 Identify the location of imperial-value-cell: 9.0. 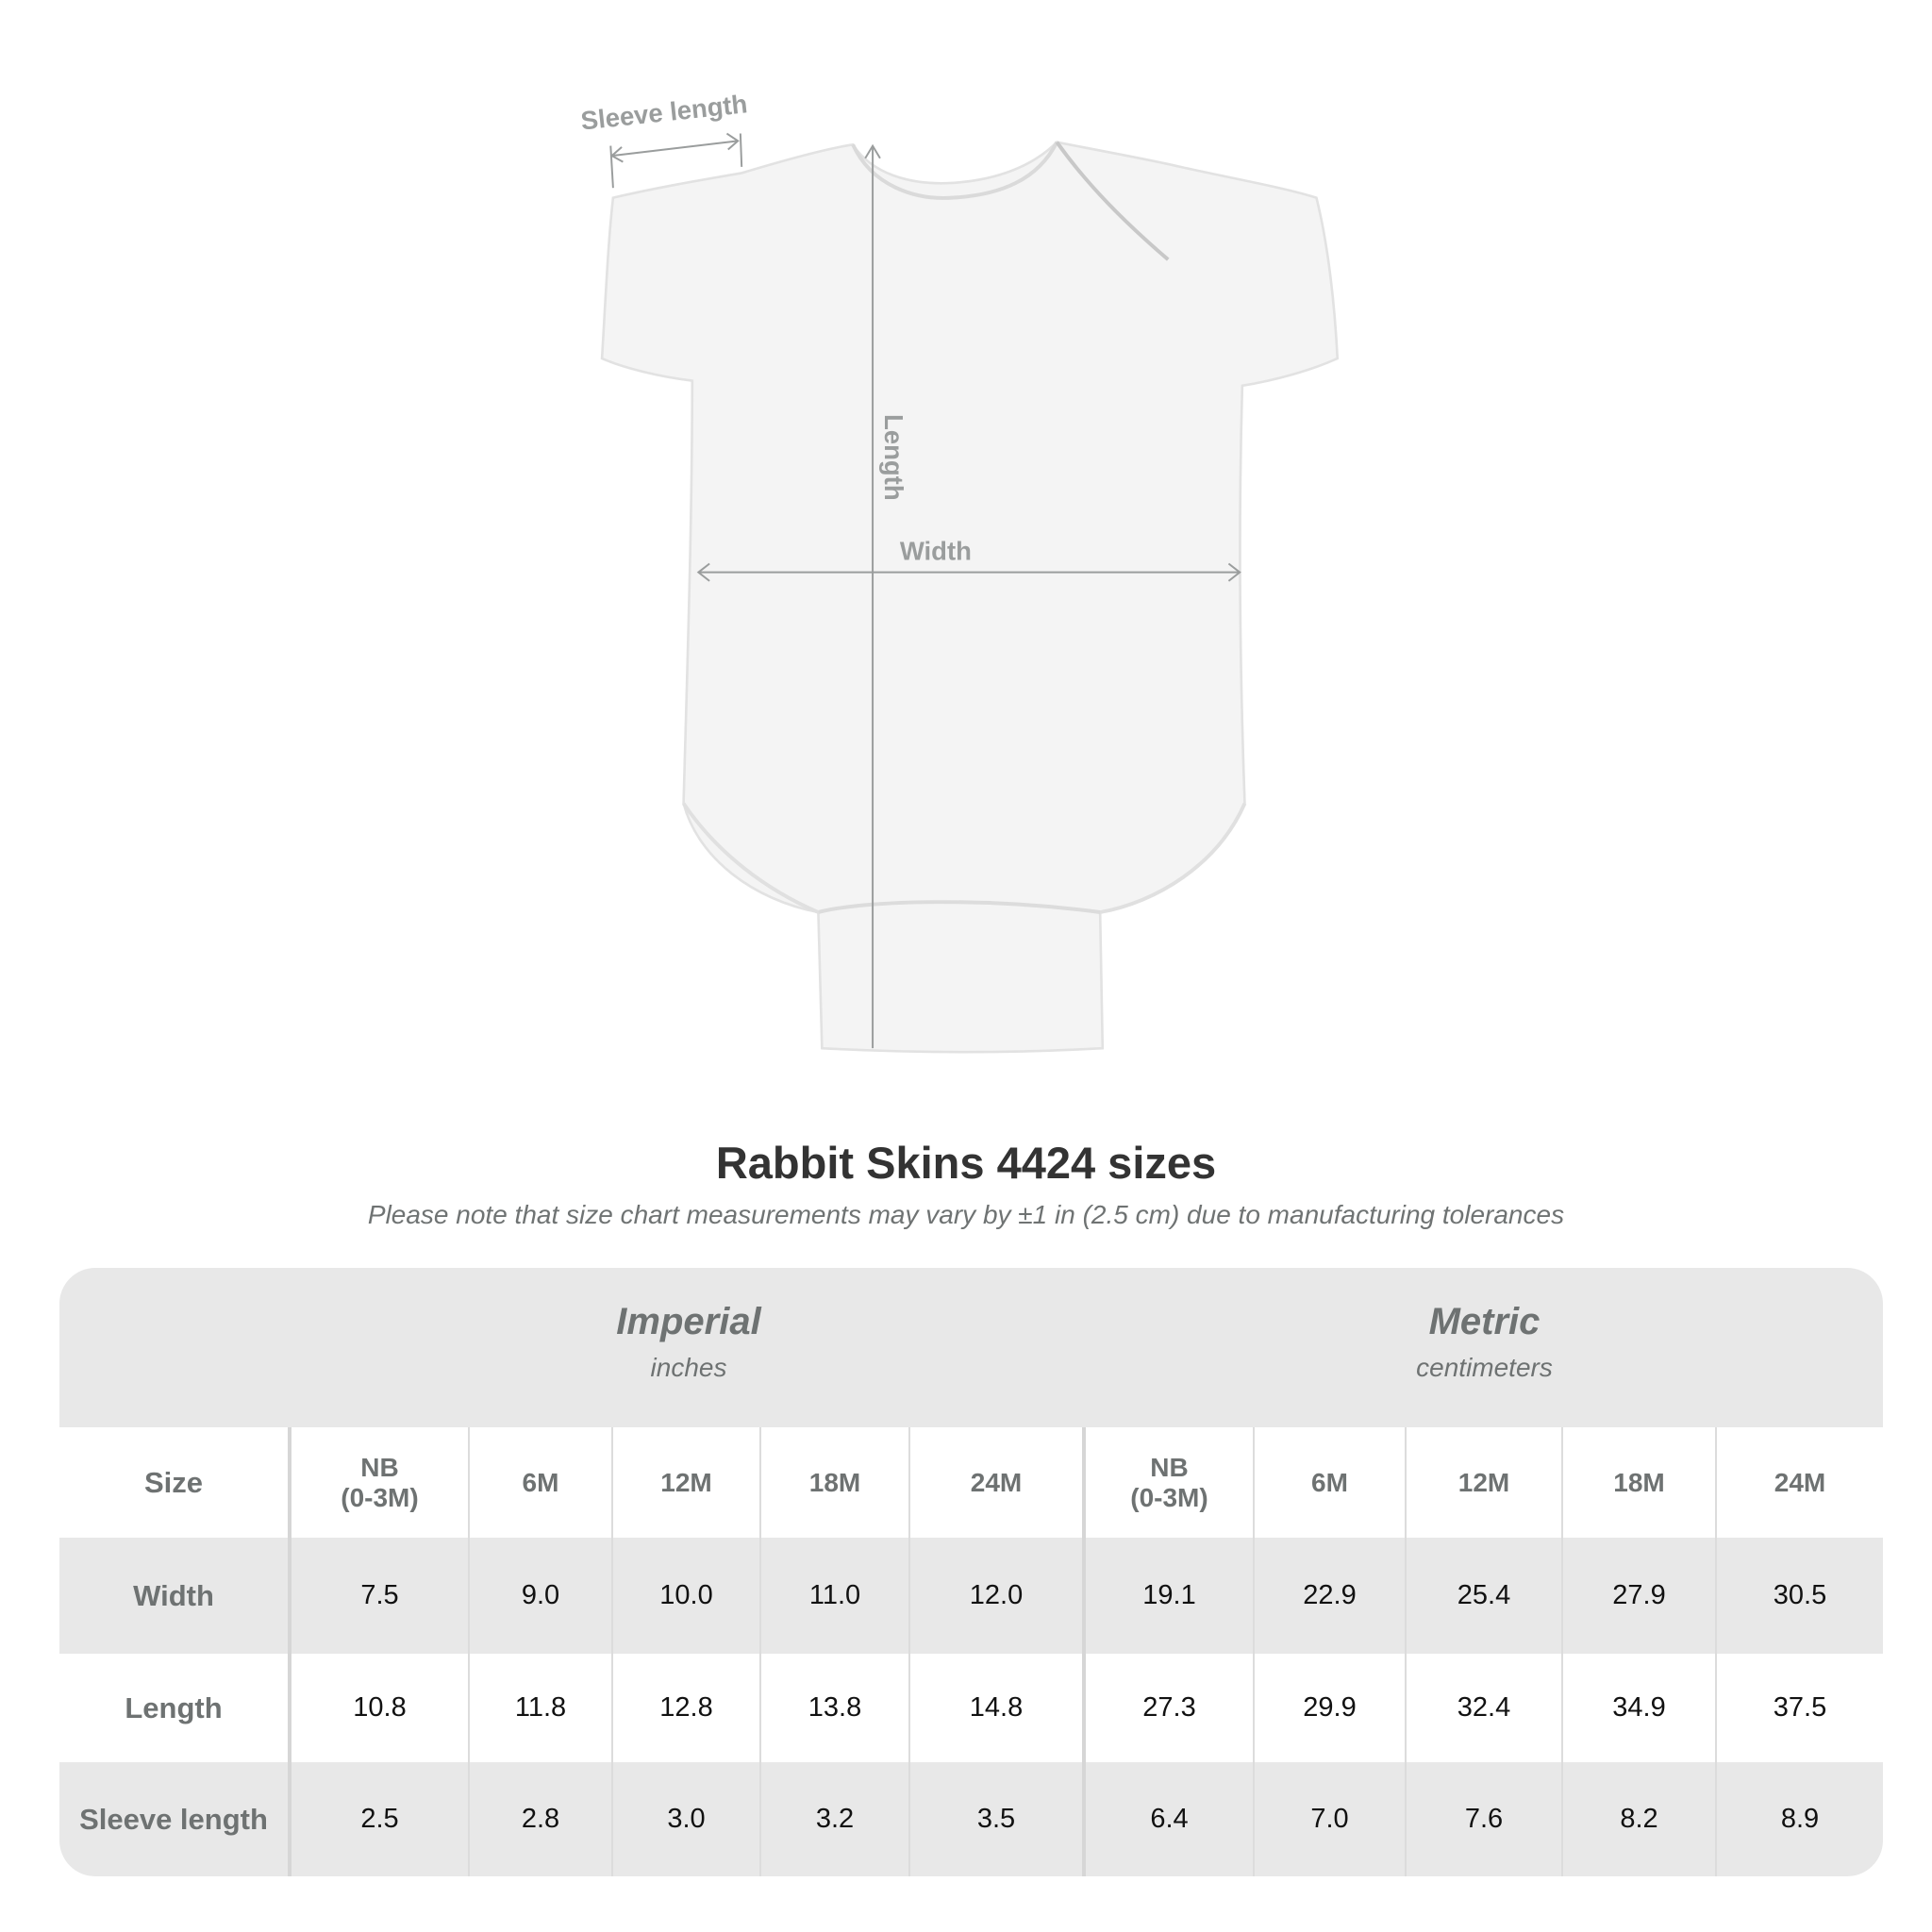
(541, 1596).